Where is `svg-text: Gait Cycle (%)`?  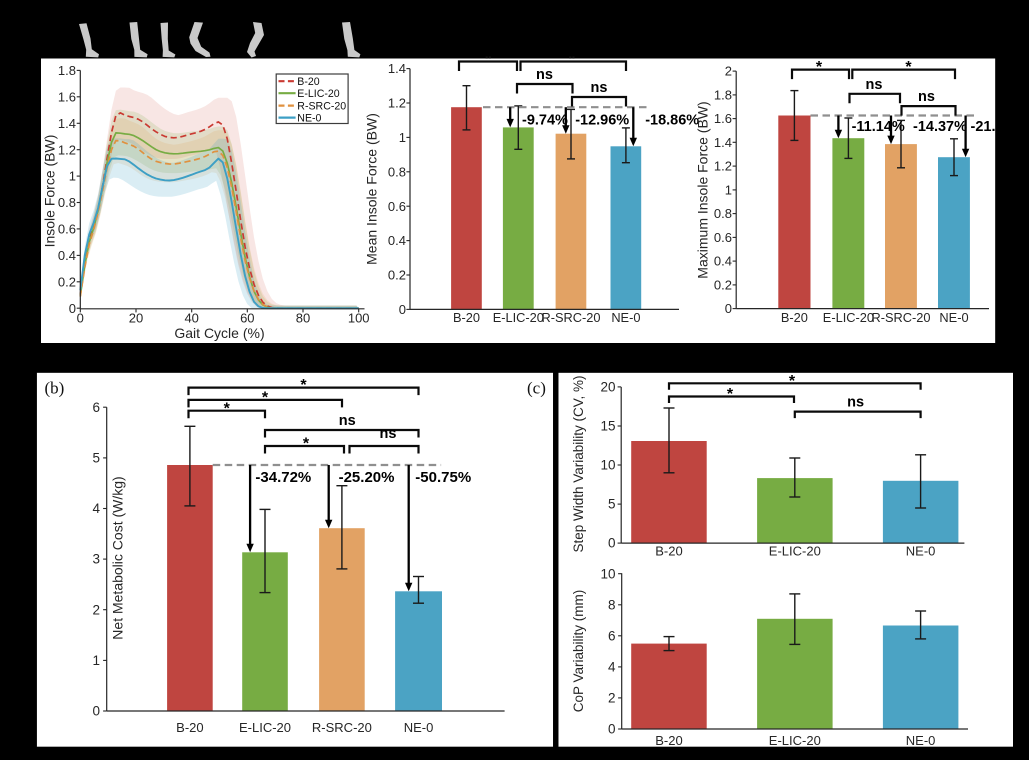
svg-text: Gait Cycle (%) is located at coordinates (219, 333).